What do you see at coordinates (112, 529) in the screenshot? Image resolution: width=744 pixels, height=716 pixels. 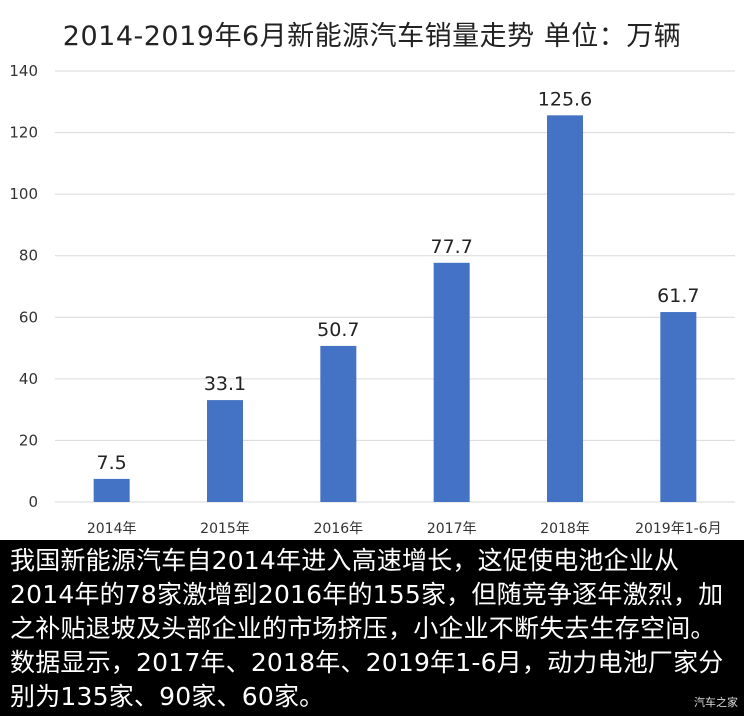 I see `x-tick-label: 2014年` at bounding box center [112, 529].